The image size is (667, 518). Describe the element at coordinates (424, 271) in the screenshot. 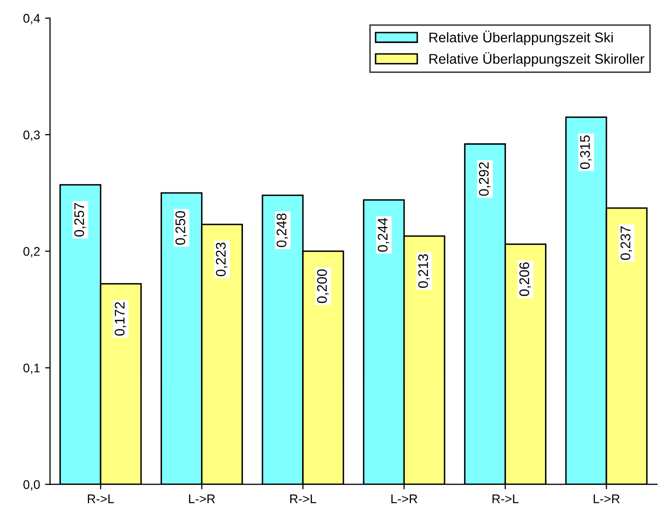

I see `data-label: 0,213` at that location.